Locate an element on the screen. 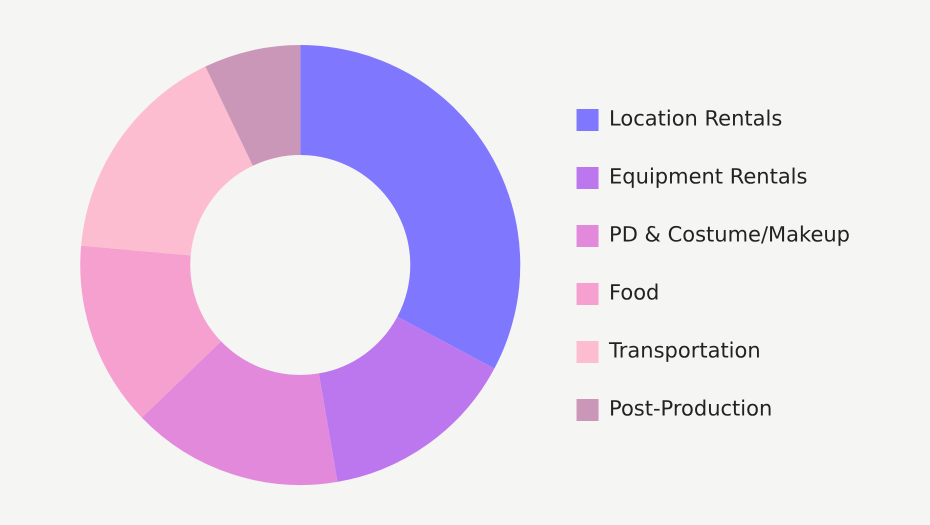  legend-label: PD & Costume/Makeup is located at coordinates (729, 234).